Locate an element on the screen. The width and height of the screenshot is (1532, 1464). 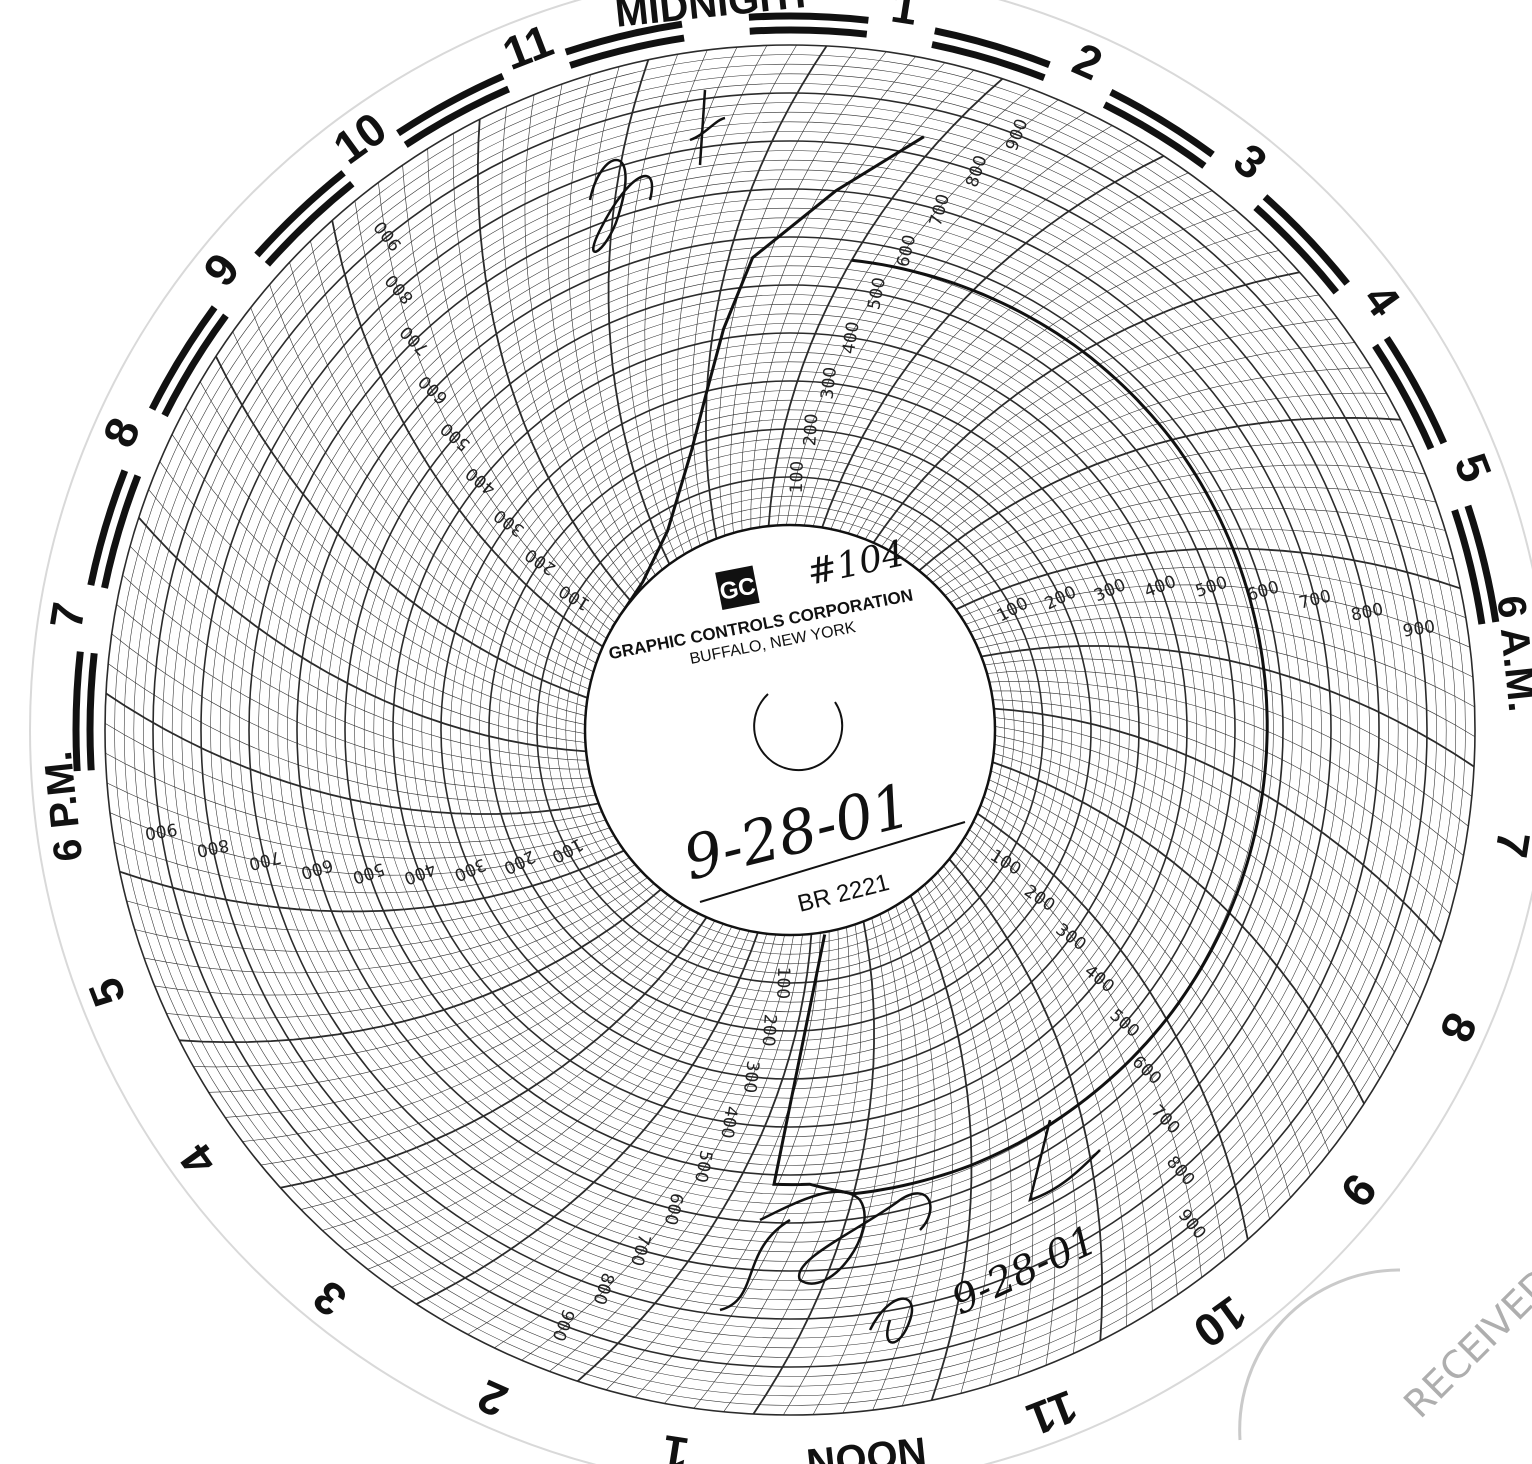
grid-ring is located at coordinates (790, 730).